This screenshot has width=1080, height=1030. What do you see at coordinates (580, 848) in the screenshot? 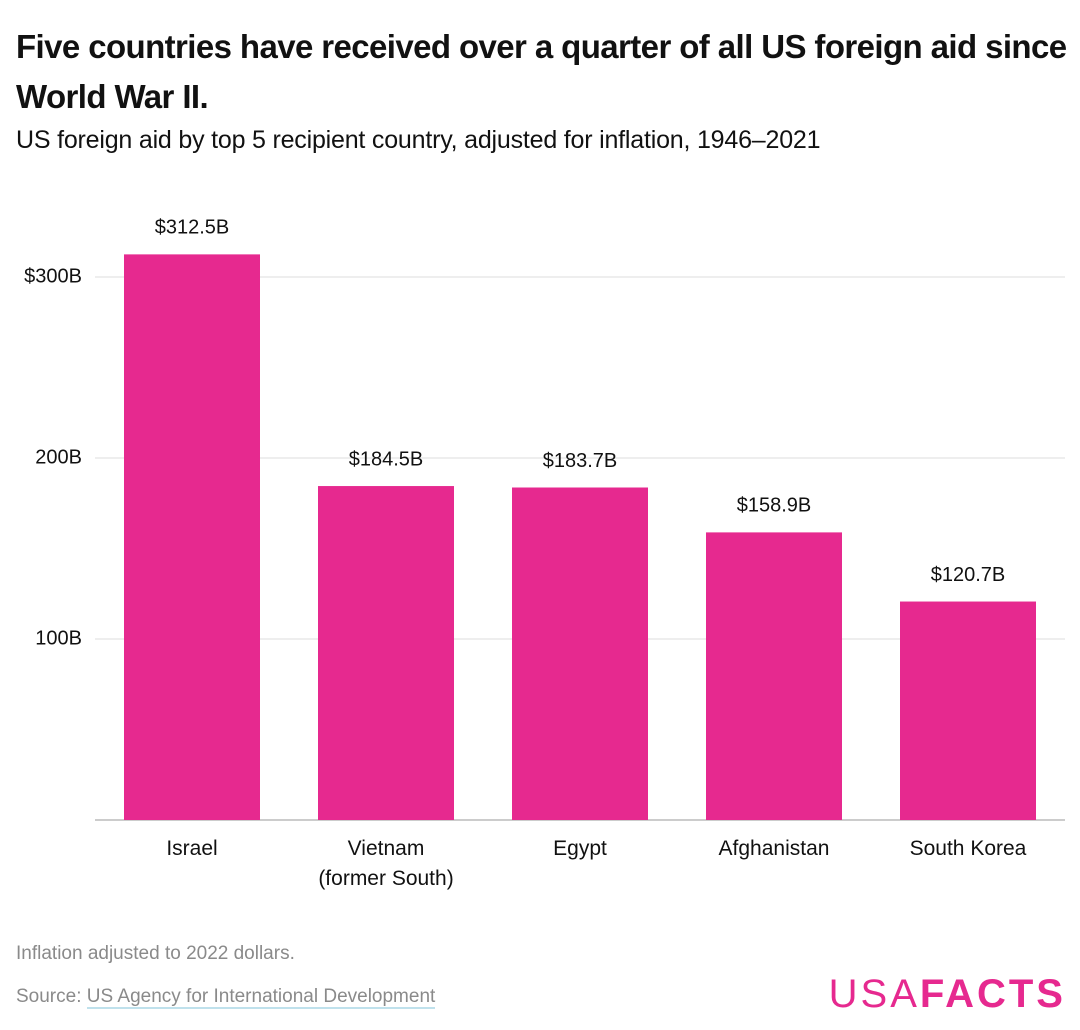
I see `x-tick-label: Egypt` at bounding box center [580, 848].